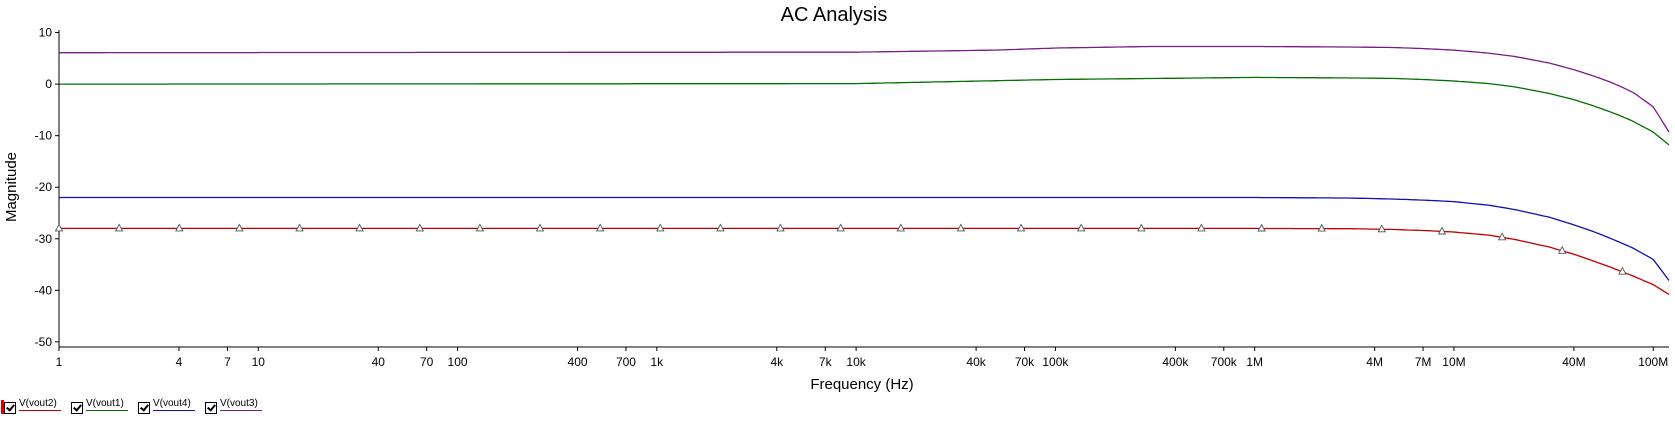 The image size is (1675, 425). What do you see at coordinates (1175, 362) in the screenshot?
I see `x-tick-label: 400k` at bounding box center [1175, 362].